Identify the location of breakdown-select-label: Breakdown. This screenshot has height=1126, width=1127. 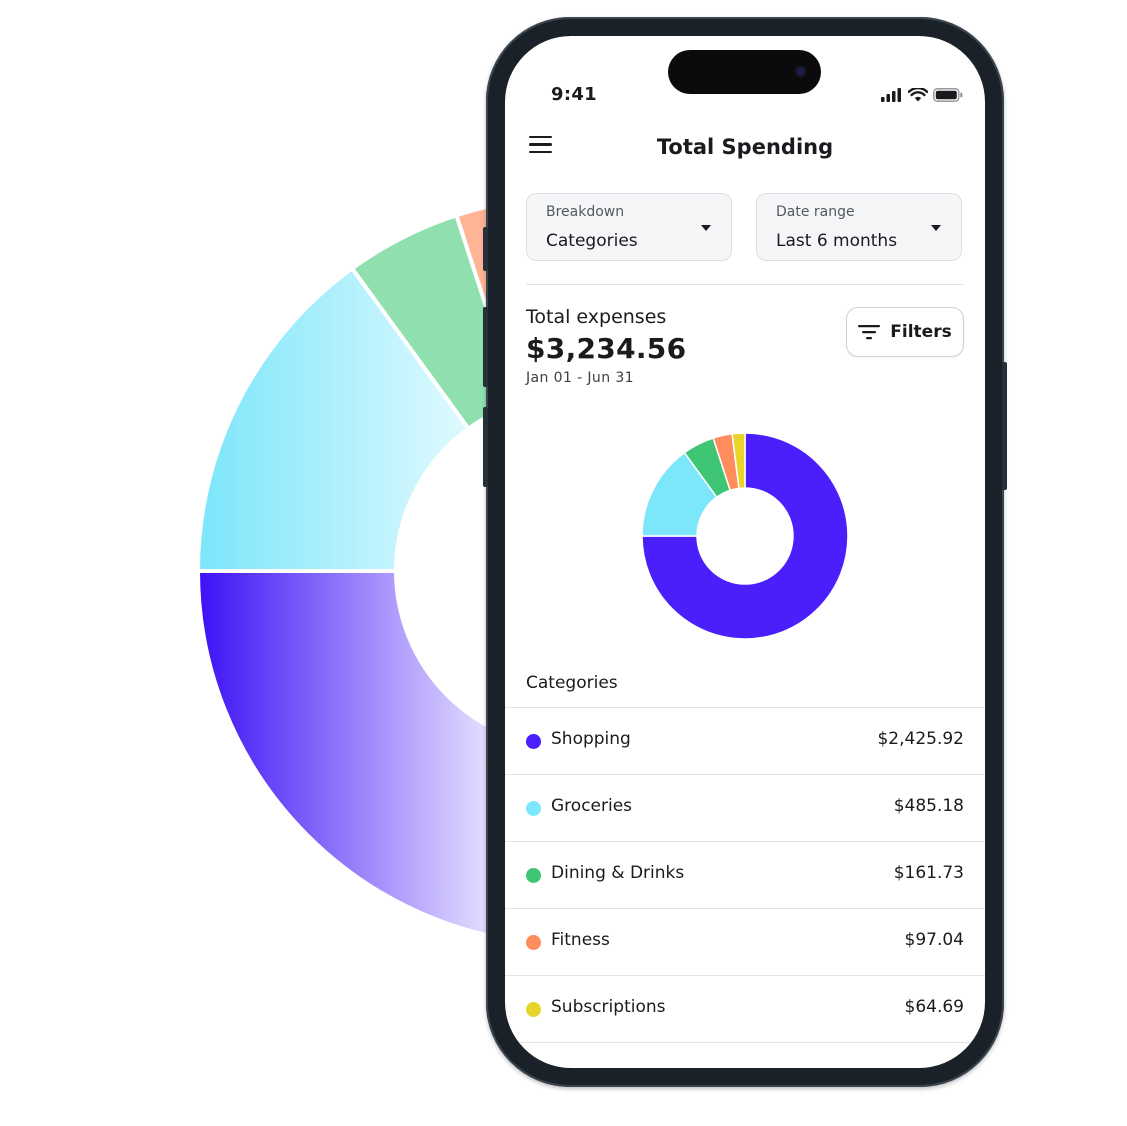
(585, 212).